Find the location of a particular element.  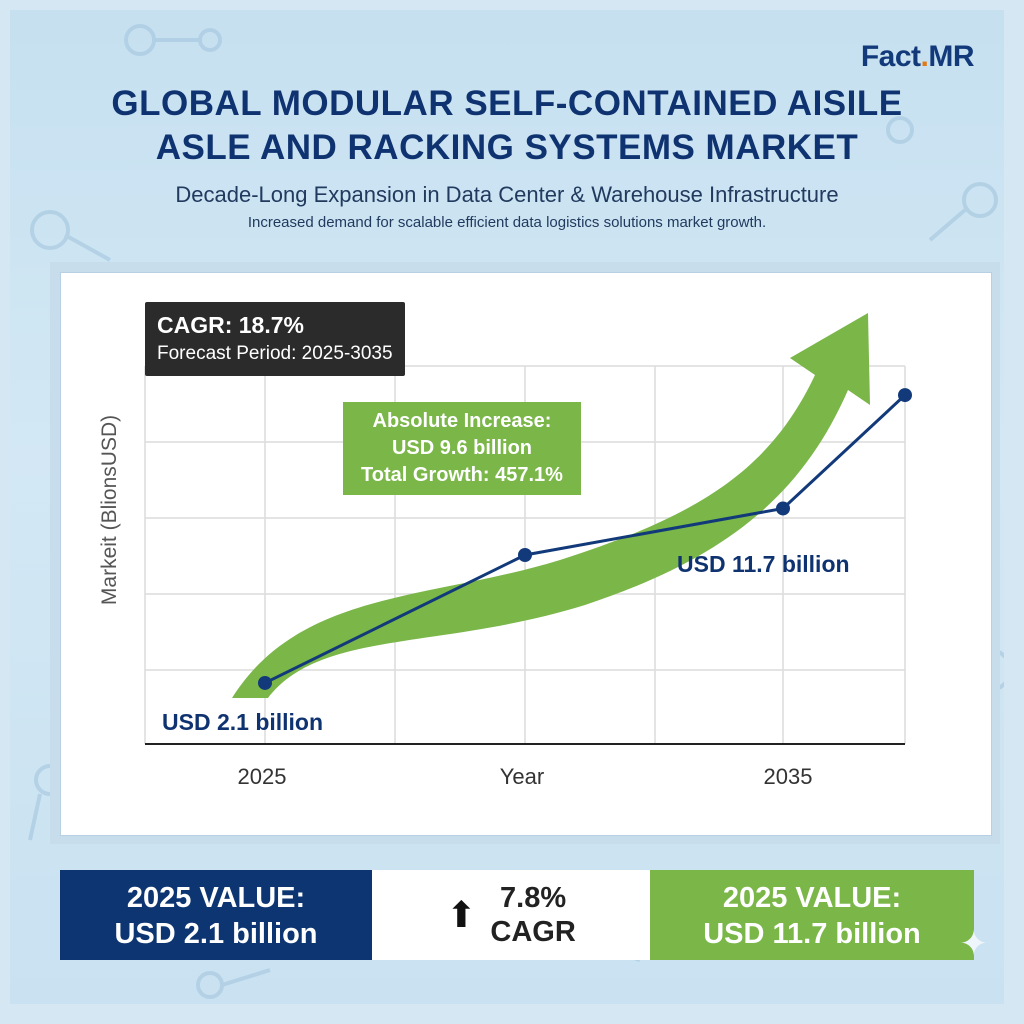

cagr-card-label: CAGR is located at coordinates (533, 932).